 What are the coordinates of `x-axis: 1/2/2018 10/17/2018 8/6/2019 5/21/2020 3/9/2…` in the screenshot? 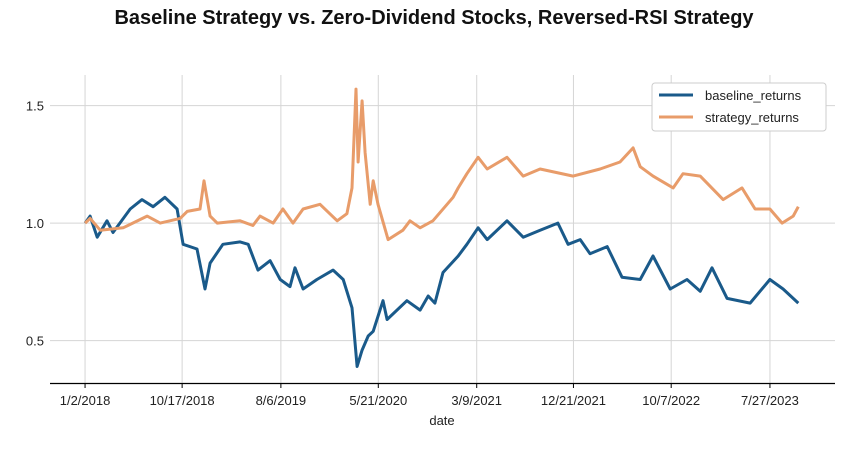 It's located at (429, 395).